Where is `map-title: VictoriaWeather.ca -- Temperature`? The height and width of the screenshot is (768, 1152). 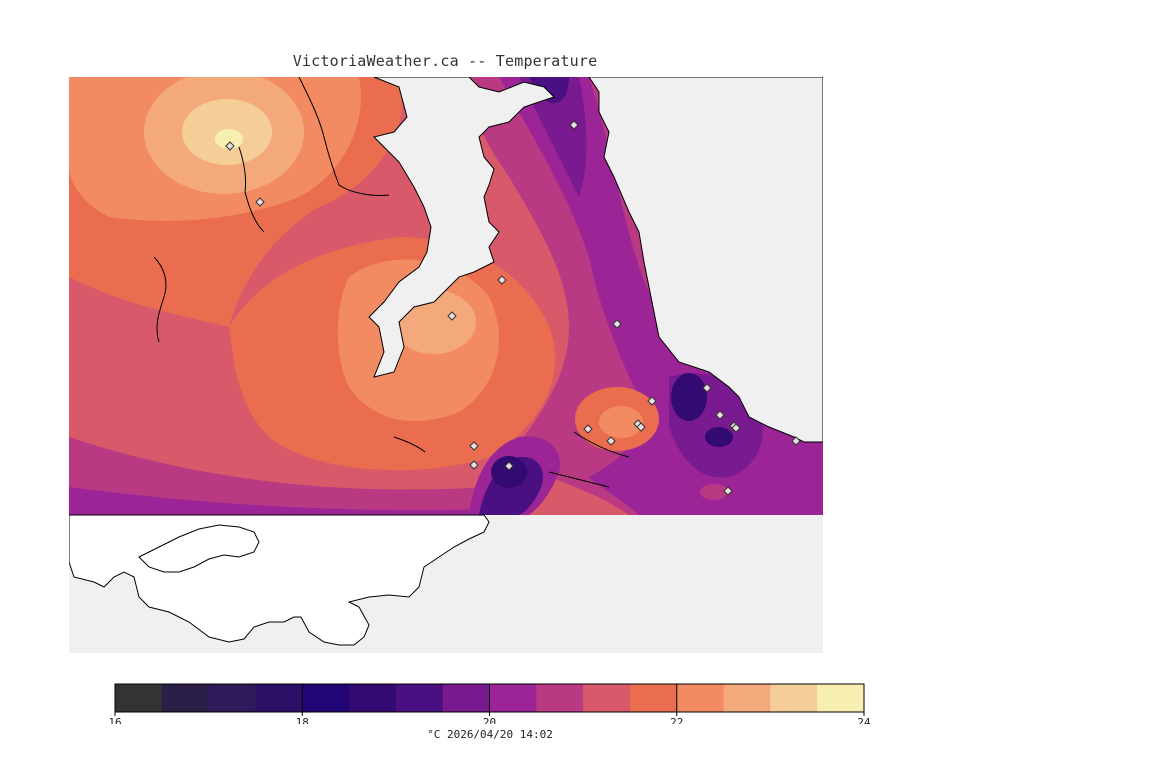 map-title: VictoriaWeather.ca -- Temperature is located at coordinates (445, 61).